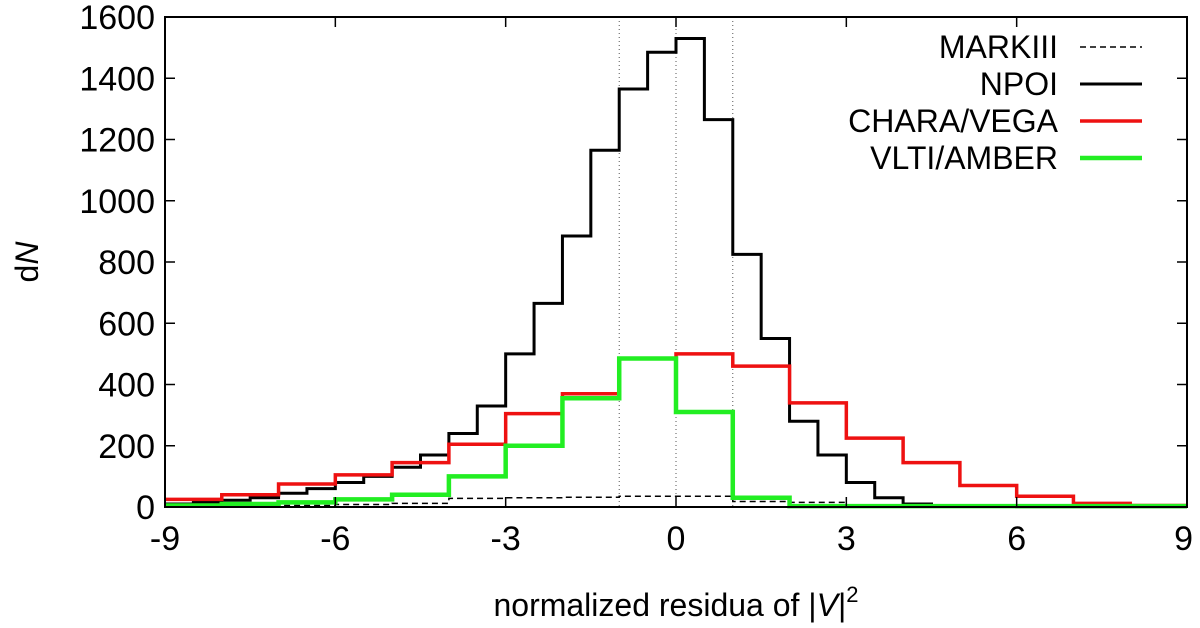 Image resolution: width=1200 pixels, height=628 pixels. Describe the element at coordinates (126, 386) in the screenshot. I see `y-tick-label: 400` at that location.